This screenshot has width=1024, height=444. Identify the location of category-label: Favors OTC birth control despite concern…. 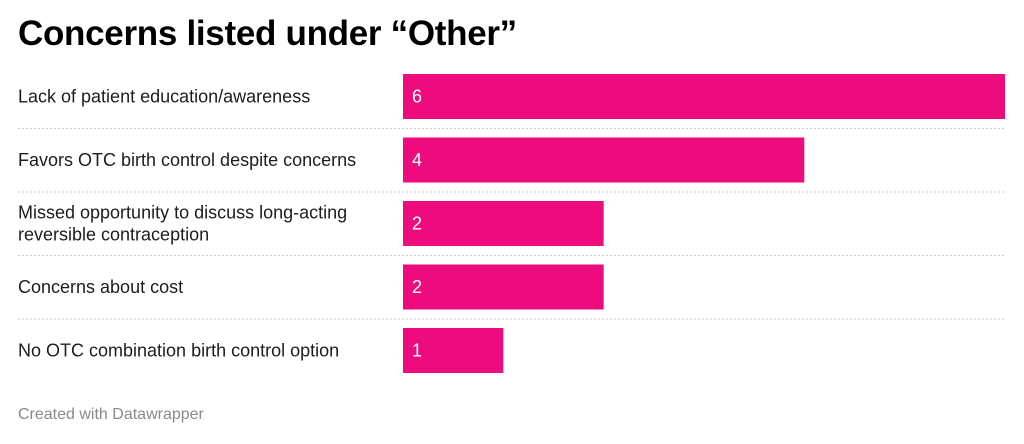
(187, 160).